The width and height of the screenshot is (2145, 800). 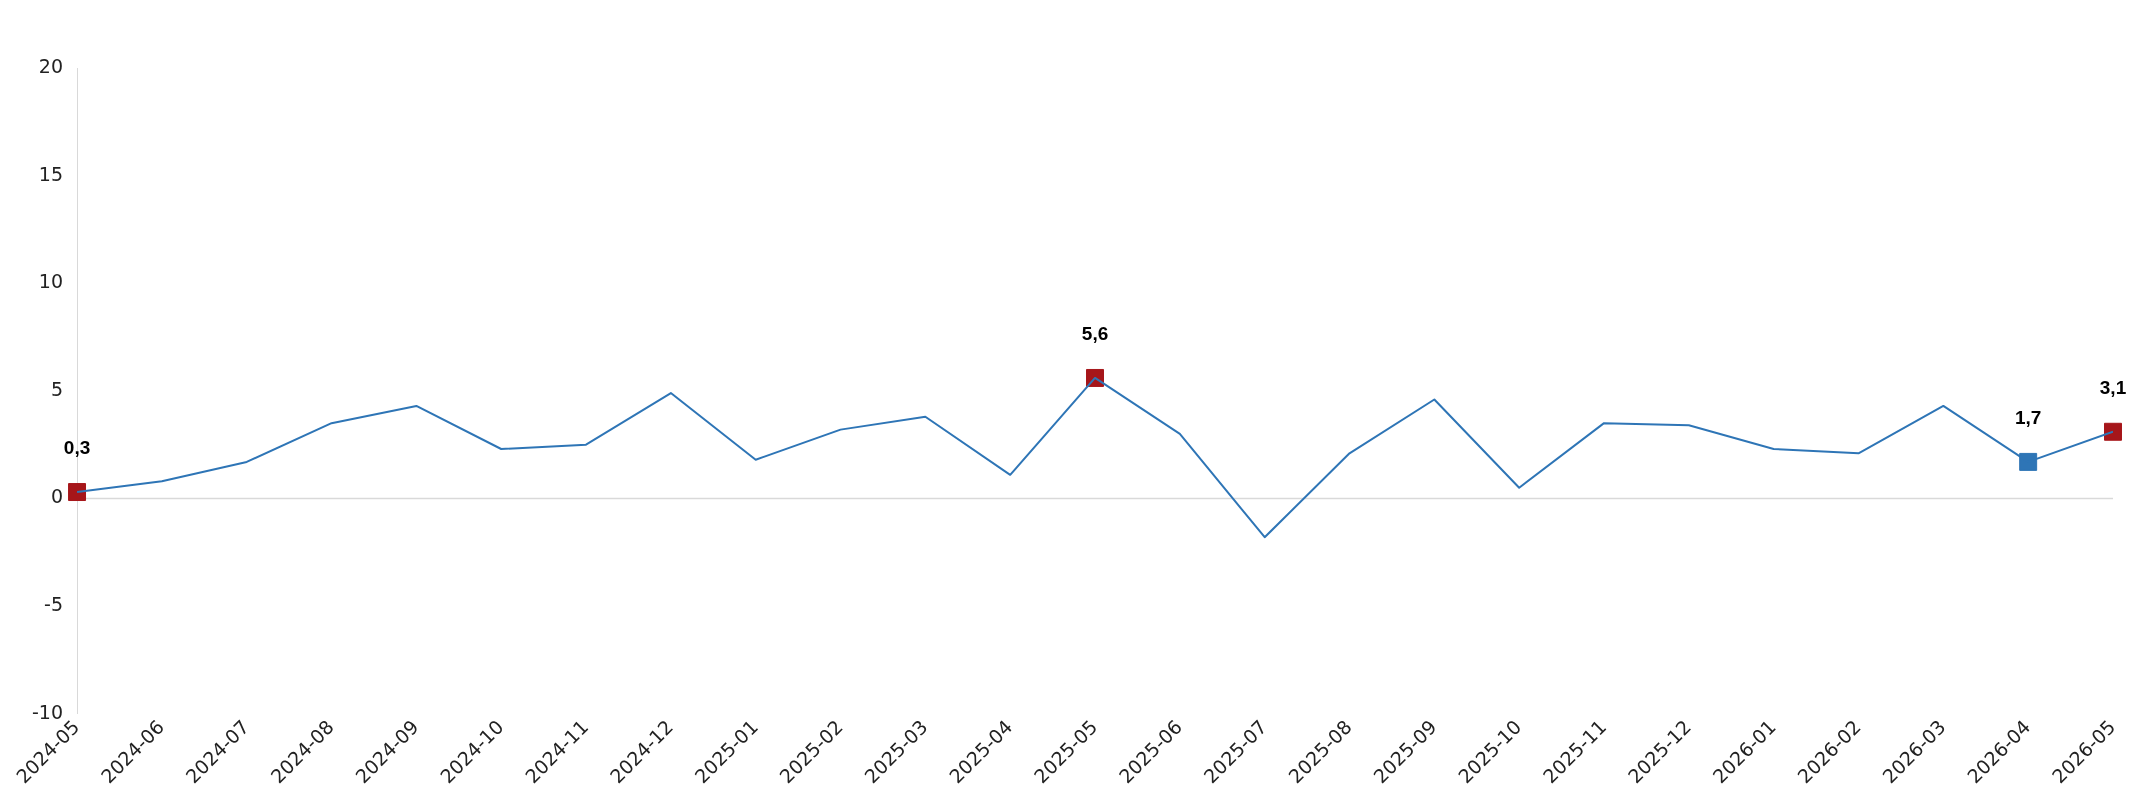 What do you see at coordinates (77, 447) in the screenshot?
I see `data-label: 0,3` at bounding box center [77, 447].